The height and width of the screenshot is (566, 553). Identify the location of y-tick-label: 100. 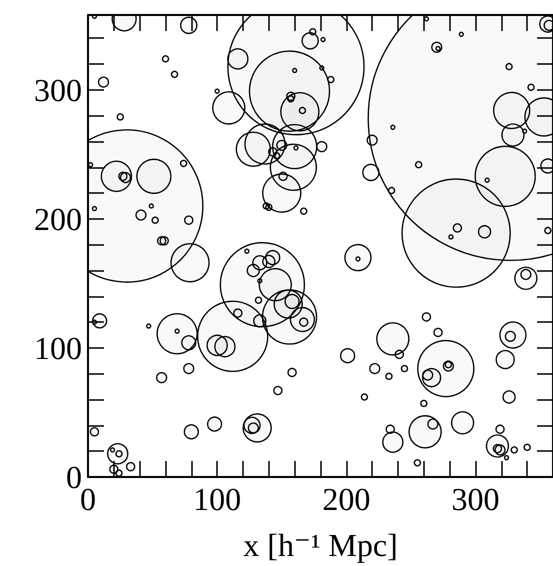
(58, 348).